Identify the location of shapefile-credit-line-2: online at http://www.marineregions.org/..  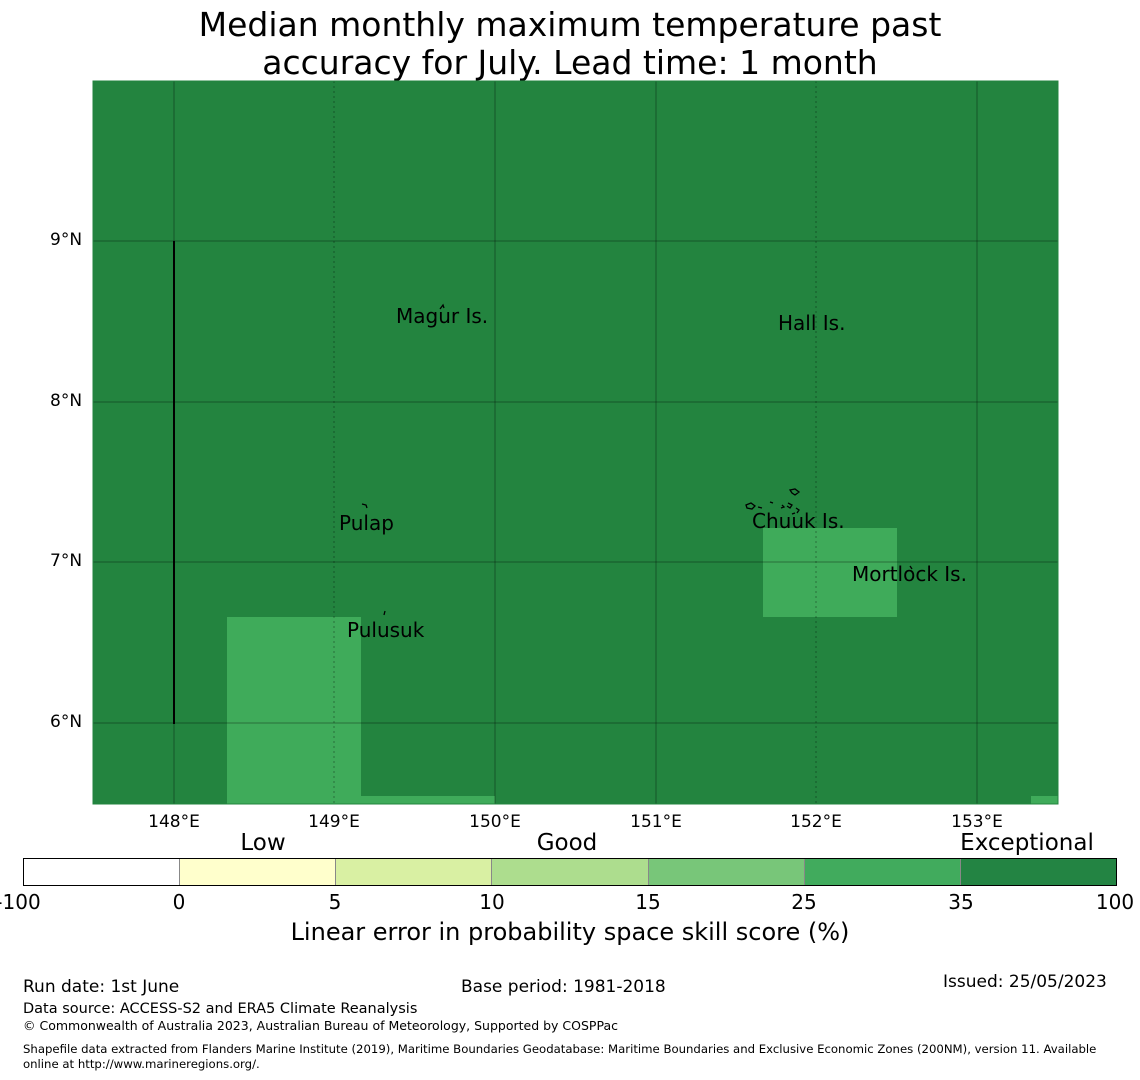
(141, 1064).